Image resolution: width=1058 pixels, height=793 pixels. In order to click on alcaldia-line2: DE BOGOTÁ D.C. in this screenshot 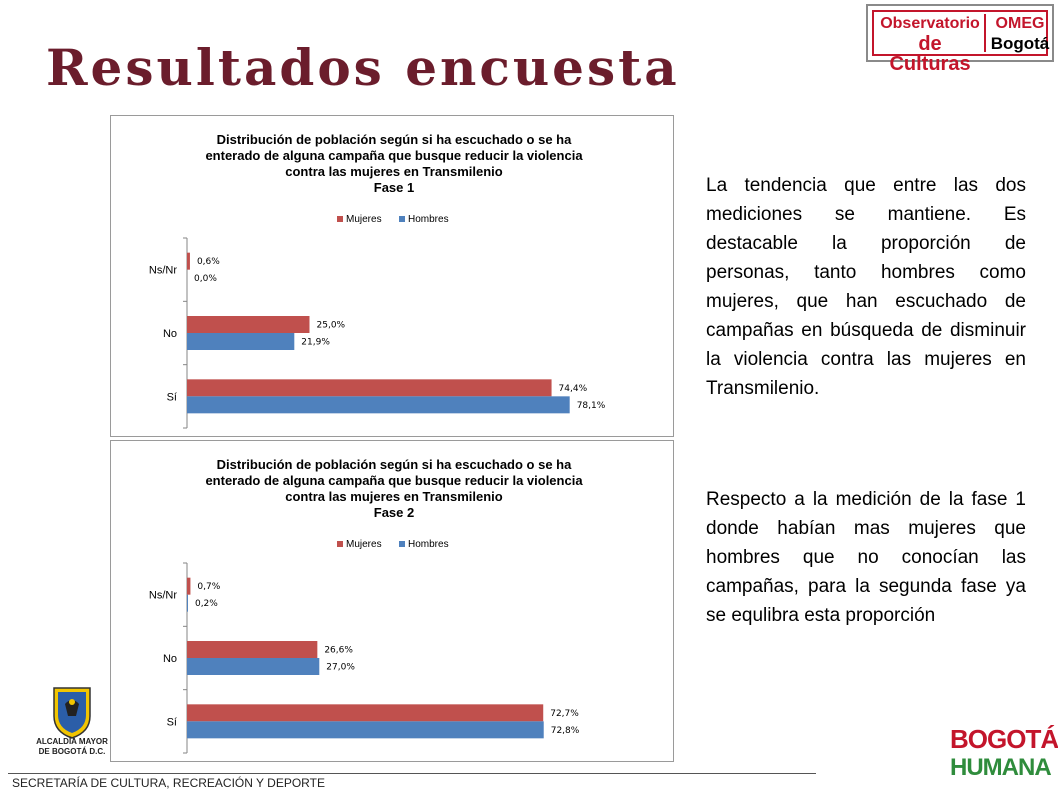, I will do `click(72, 751)`.